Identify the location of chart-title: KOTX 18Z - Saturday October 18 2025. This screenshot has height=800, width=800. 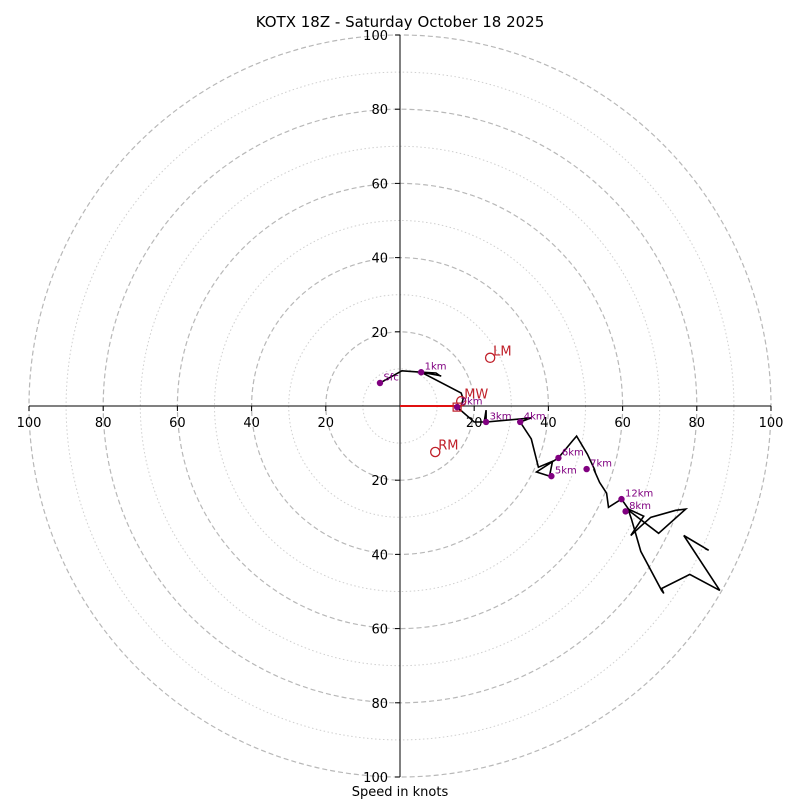
(400, 22).